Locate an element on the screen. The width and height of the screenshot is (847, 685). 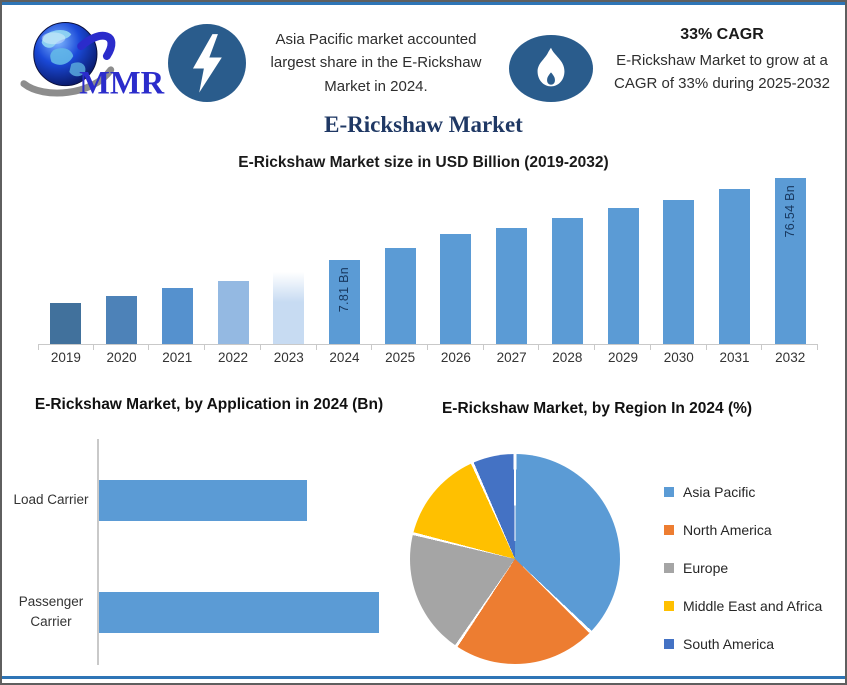
bar-2019 is located at coordinates (66, 323).